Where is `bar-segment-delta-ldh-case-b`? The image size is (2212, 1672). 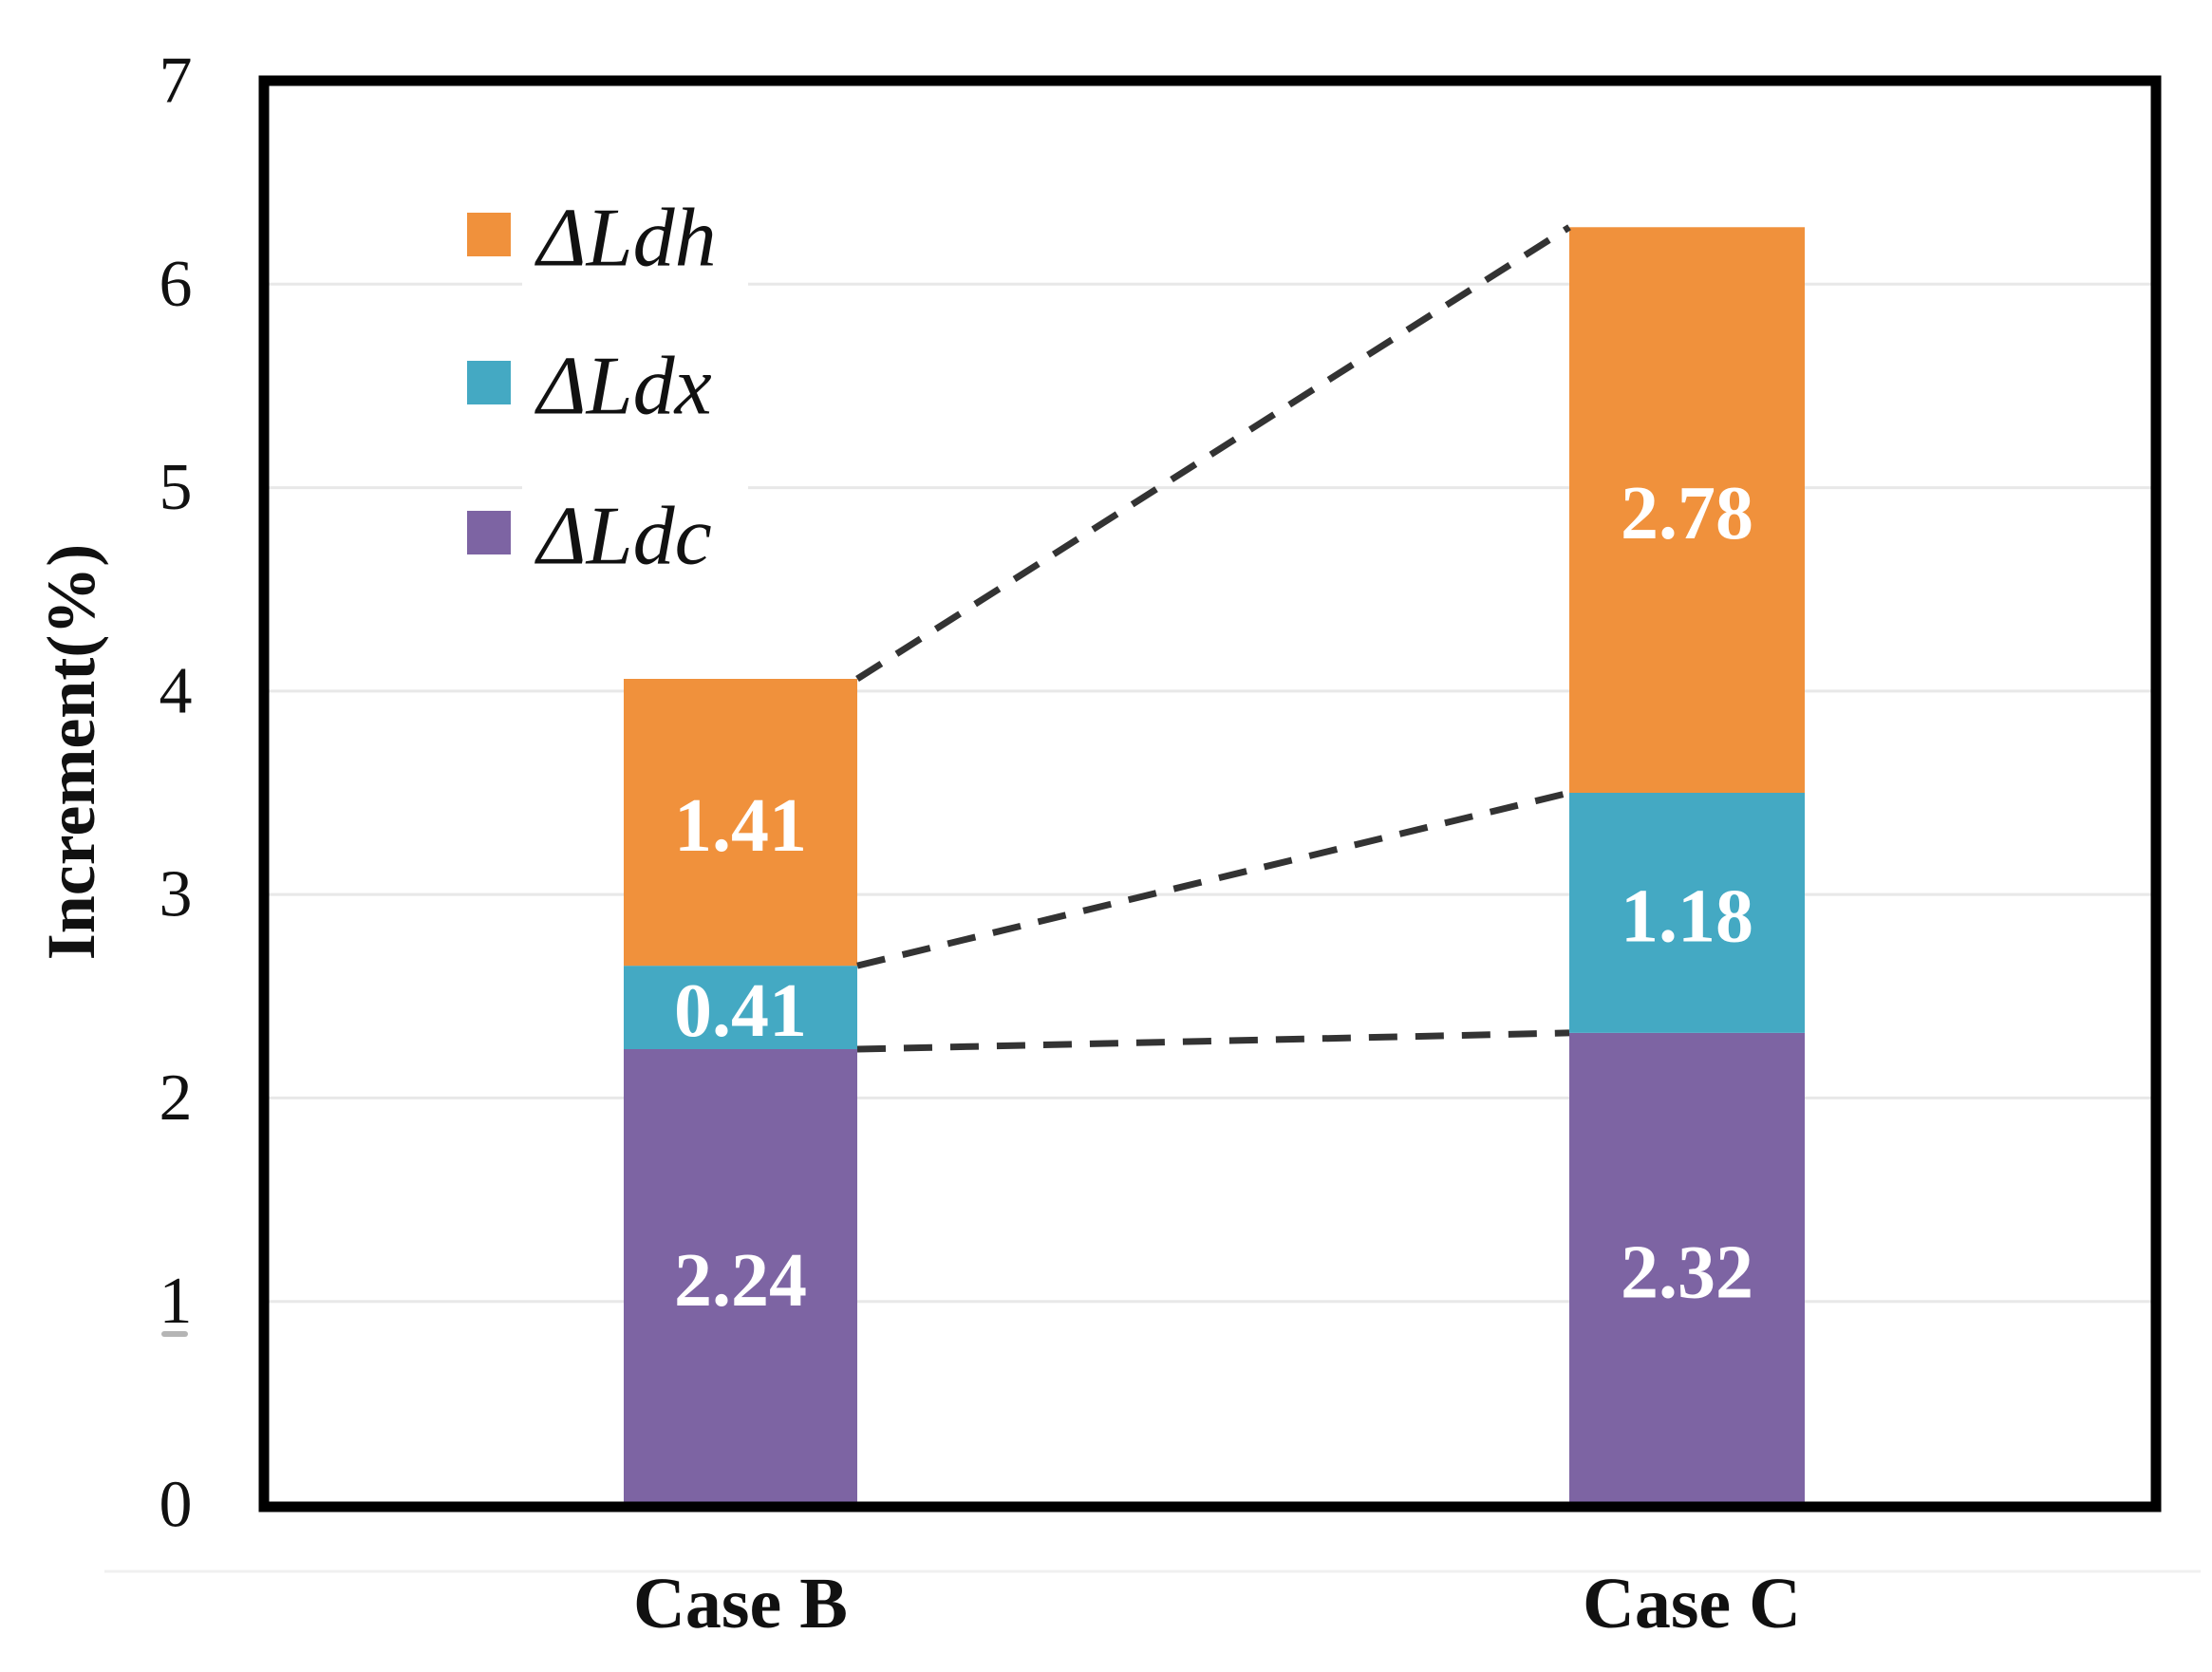 bar-segment-delta-ldh-case-b is located at coordinates (740, 823).